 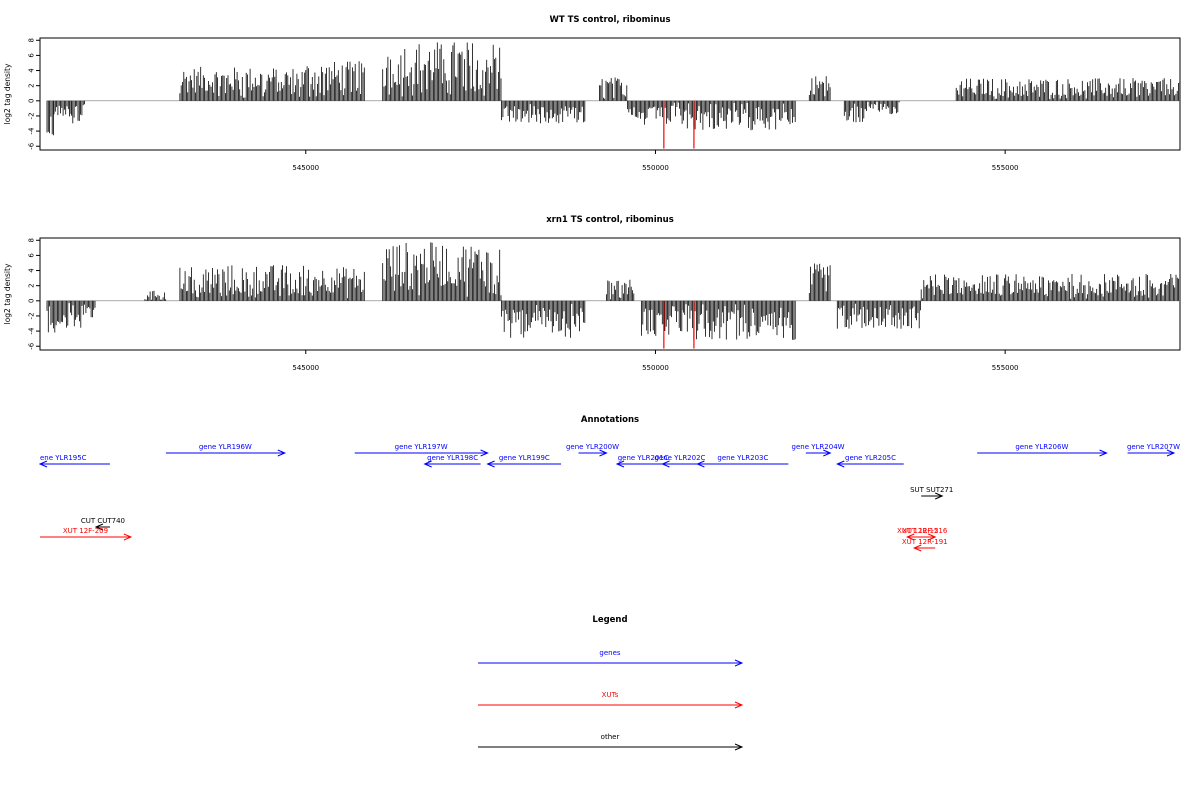 I want to click on annotation-label: gene YLR196W, so click(x=225, y=447).